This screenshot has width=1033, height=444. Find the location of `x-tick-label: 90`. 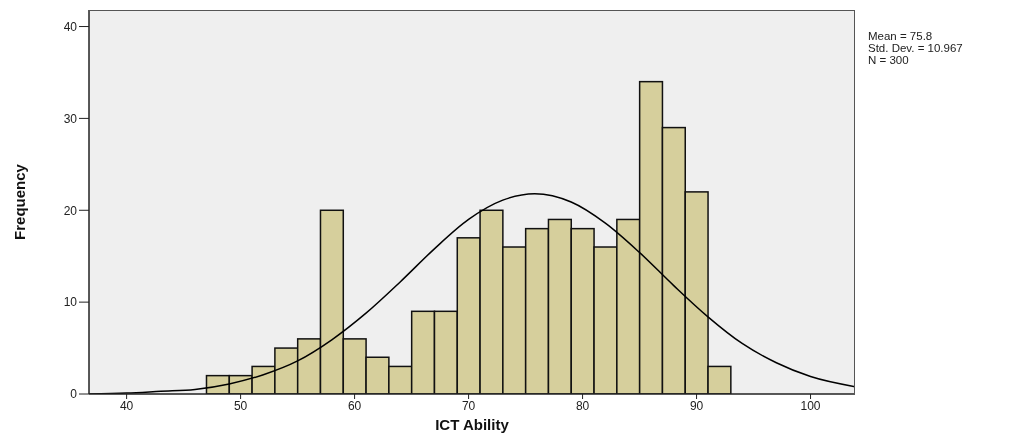

x-tick-label: 90 is located at coordinates (696, 405).